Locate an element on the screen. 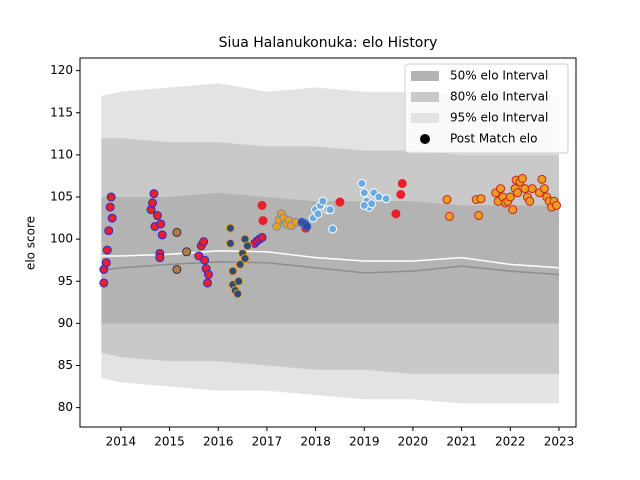 Image resolution: width=640 pixels, height=480 pixels. y-axis-label: elo score is located at coordinates (31, 243).